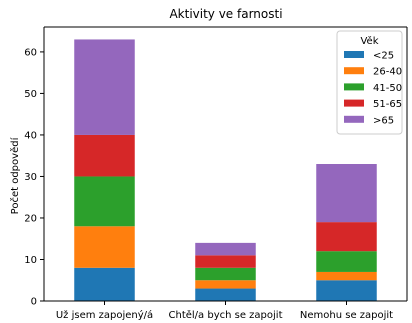  I want to click on x-tick-label: Už jsem zapojený/á, so click(104, 315).